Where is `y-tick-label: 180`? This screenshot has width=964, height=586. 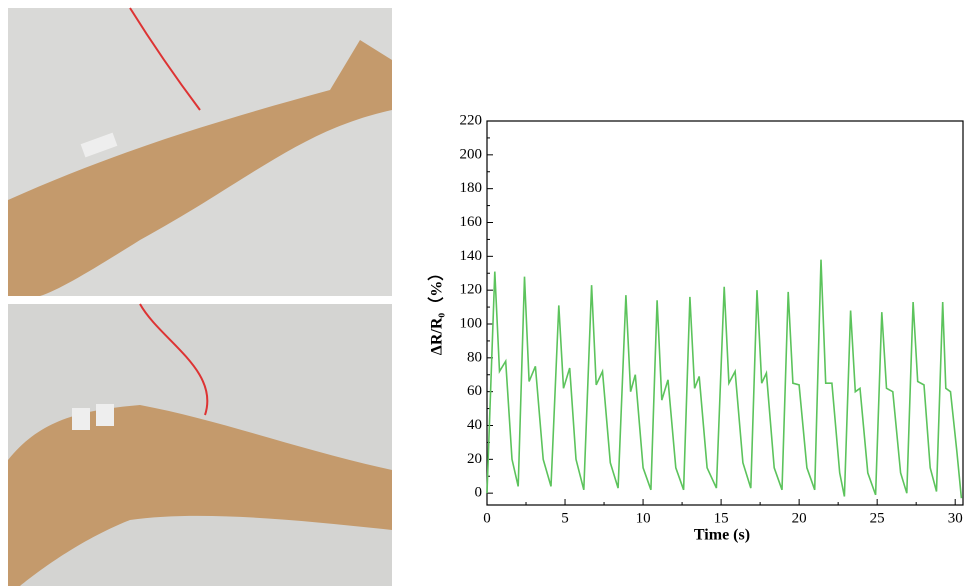 y-tick-label: 180 is located at coordinates (471, 188).